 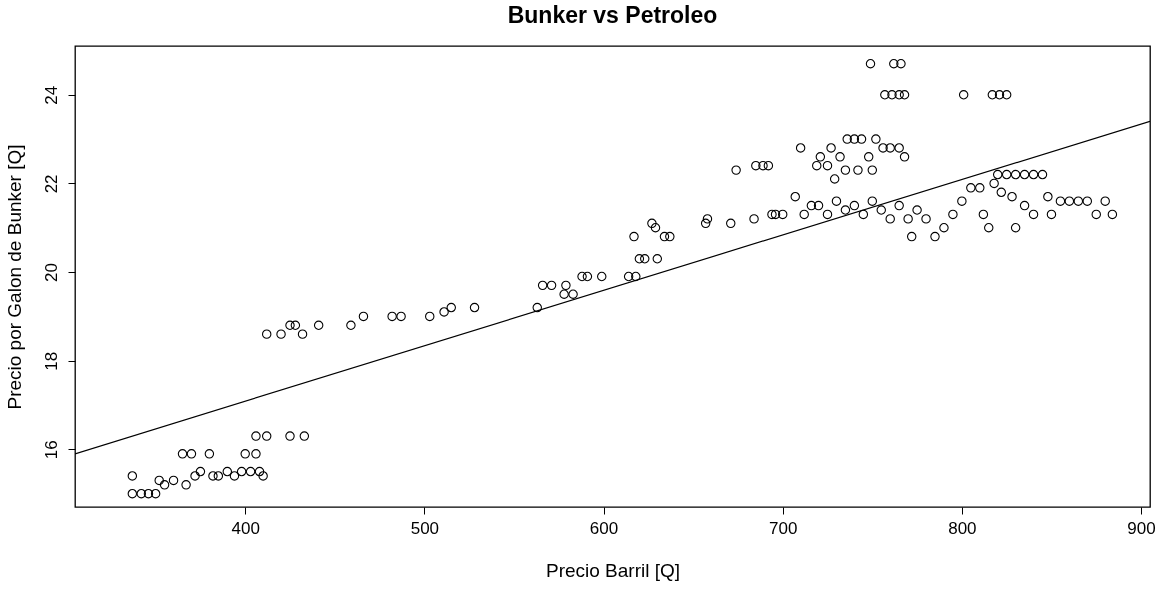 I want to click on y-axis-title: Precio por Galon de Bunker [Q], so click(x=14, y=277).